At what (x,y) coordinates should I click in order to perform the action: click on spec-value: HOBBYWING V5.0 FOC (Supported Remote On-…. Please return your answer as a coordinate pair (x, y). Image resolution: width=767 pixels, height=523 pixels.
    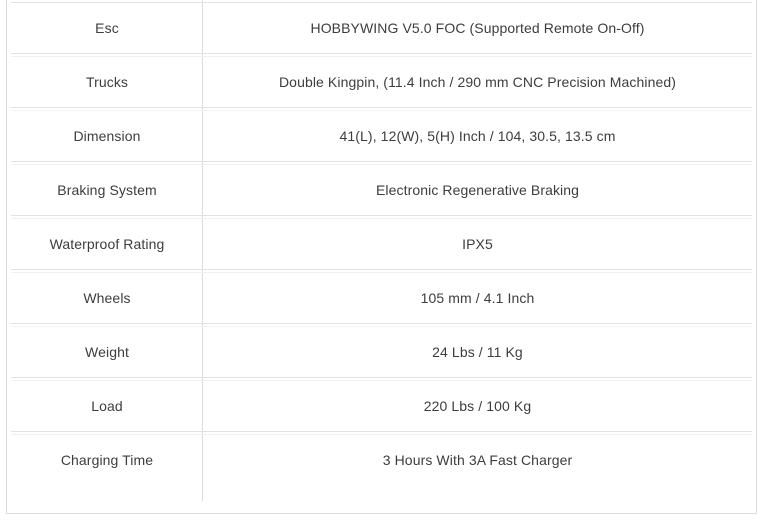
    Looking at the image, I should click on (477, 27).